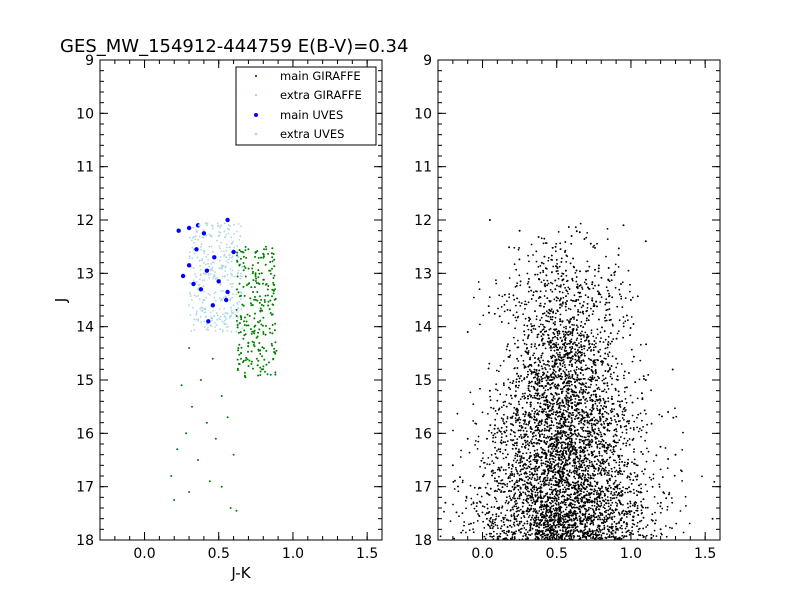 Image resolution: width=800 pixels, height=600 pixels. Describe the element at coordinates (321, 95) in the screenshot. I see `legend-label-extra-giraffe: extra GIRAFFE` at that location.